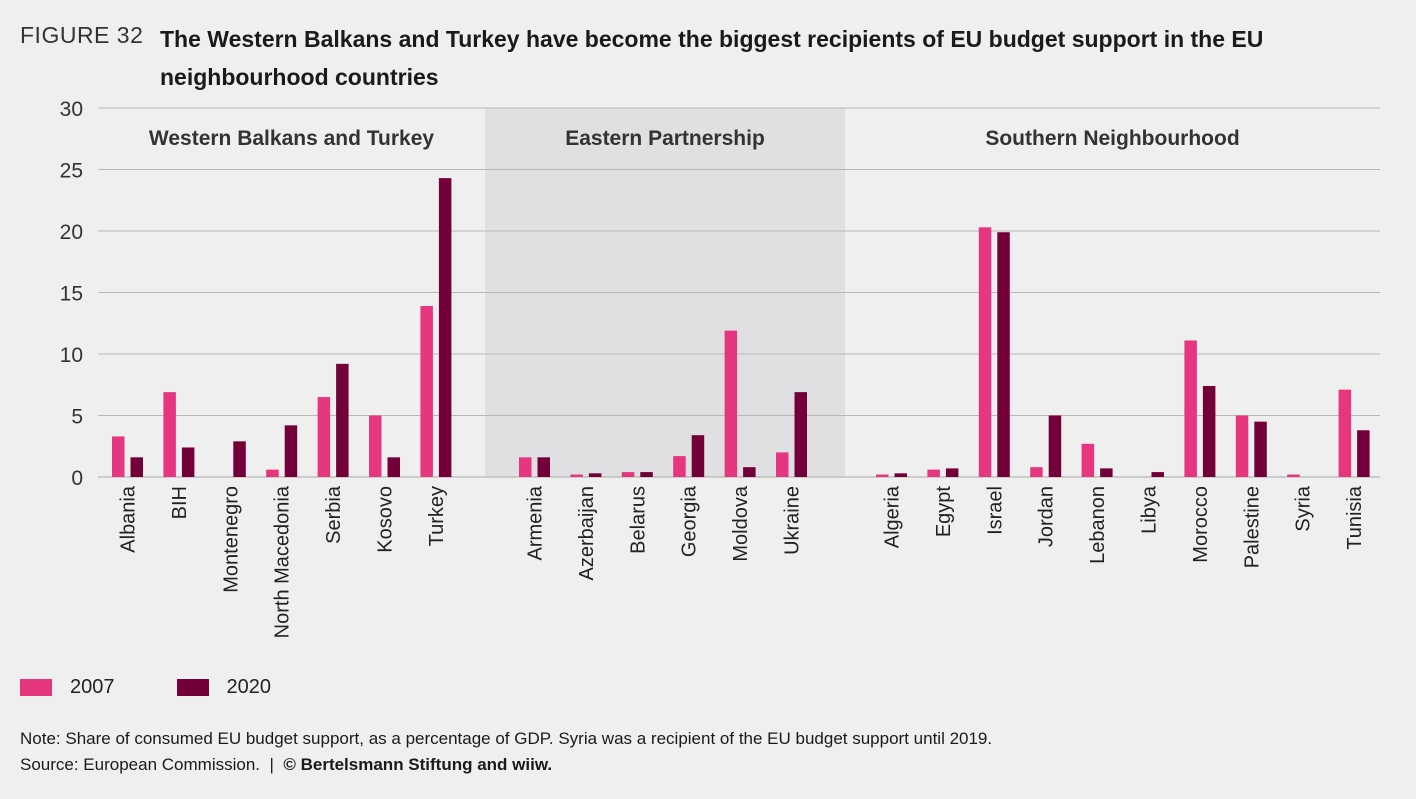 Image resolution: width=1416 pixels, height=799 pixels. What do you see at coordinates (1112, 138) in the screenshot?
I see `group-label-southern-neighbourhood: Southern Neighbourhood` at bounding box center [1112, 138].